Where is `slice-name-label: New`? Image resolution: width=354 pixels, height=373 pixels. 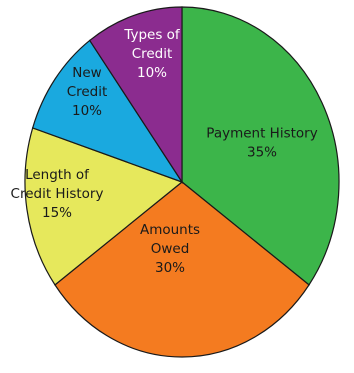 slice-name-label: New is located at coordinates (86, 73).